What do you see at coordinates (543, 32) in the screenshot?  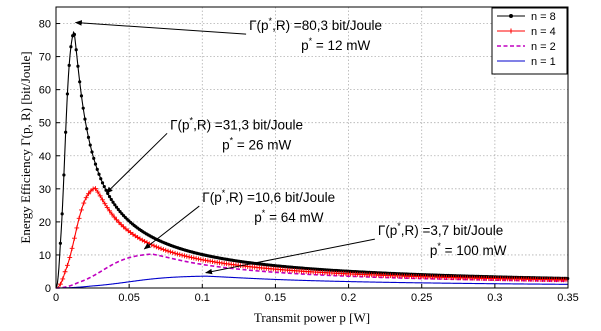 I see `legend-label: n = 4` at bounding box center [543, 32].